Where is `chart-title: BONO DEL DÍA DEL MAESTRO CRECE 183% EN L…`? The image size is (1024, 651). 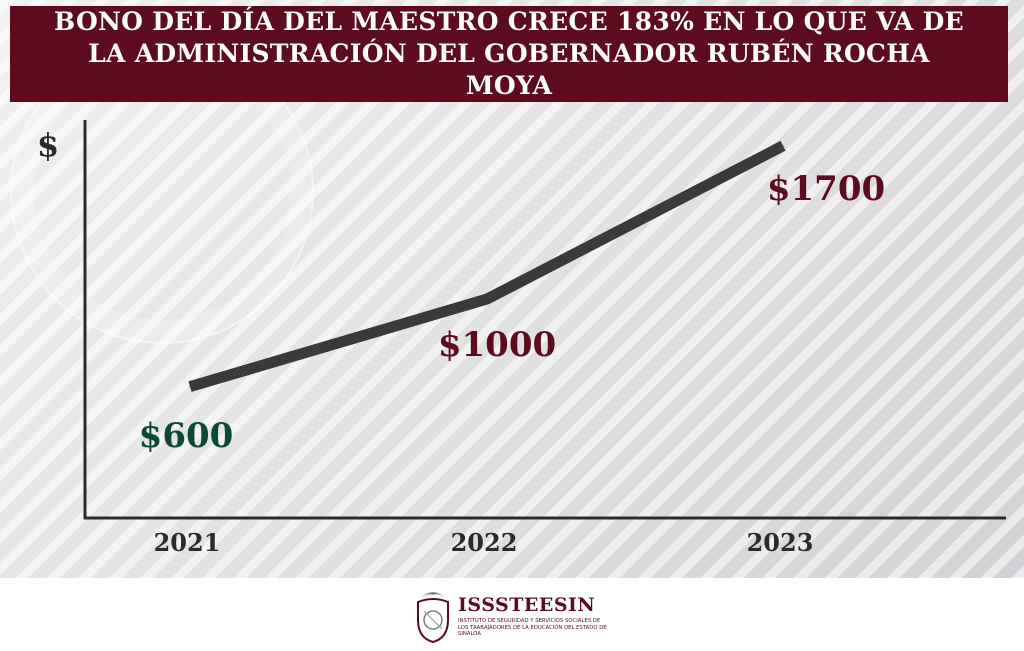
chart-title: BONO DEL DÍA DEL MAESTRO CRECE 183% EN L… is located at coordinates (509, 53).